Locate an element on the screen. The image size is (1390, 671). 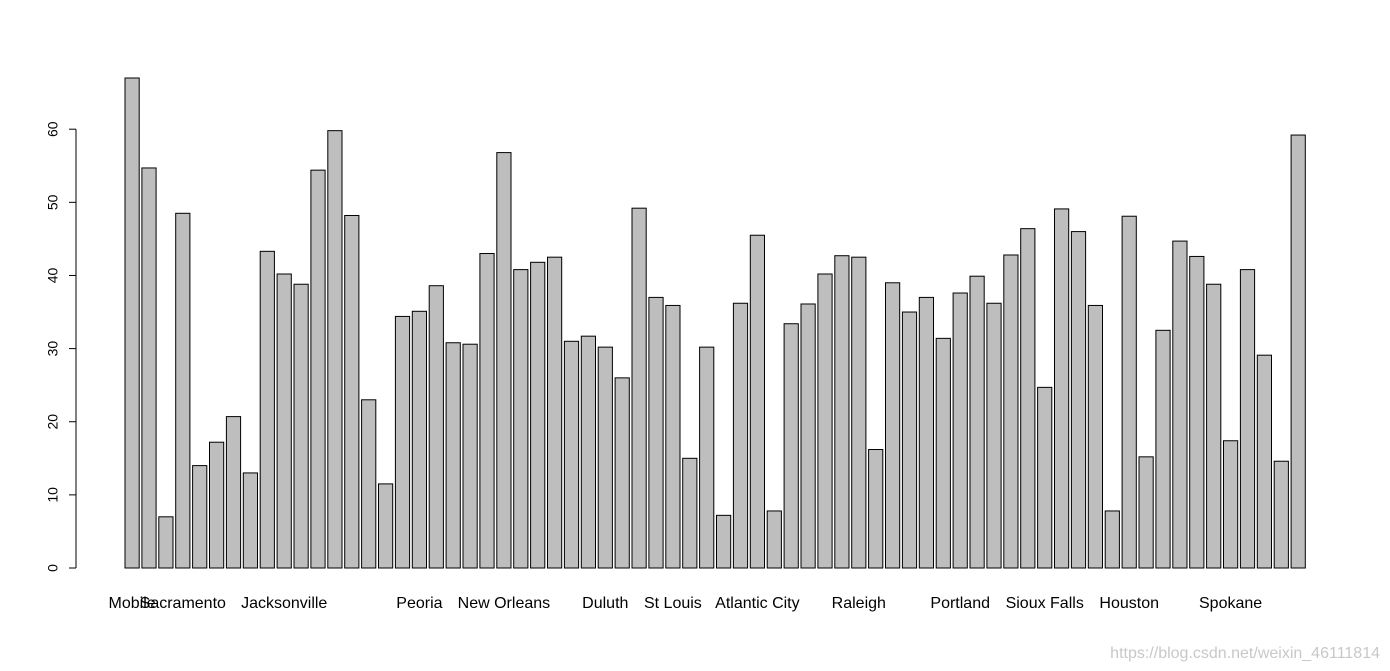
y-tick-label: 60 is located at coordinates (53, 129).